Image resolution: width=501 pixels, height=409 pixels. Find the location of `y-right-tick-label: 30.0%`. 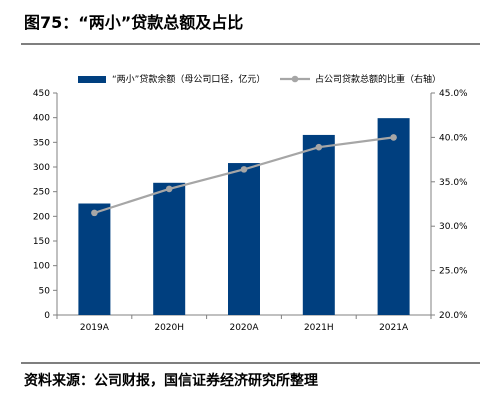

y-right-tick-label: 30.0% is located at coordinates (453, 227).